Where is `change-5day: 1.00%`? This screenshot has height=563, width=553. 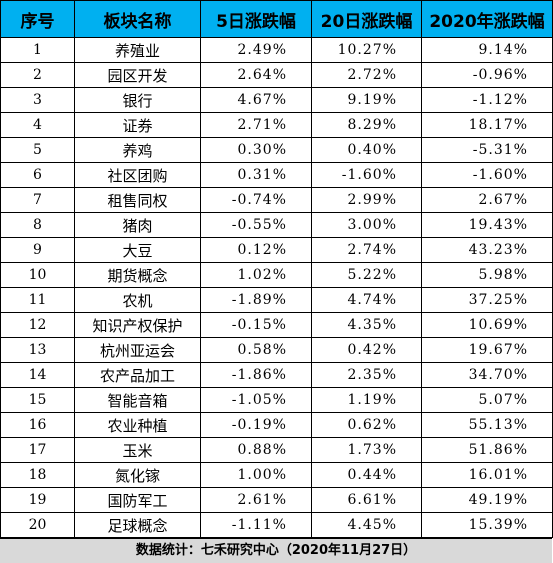
change-5day: 1.00% is located at coordinates (256, 475).